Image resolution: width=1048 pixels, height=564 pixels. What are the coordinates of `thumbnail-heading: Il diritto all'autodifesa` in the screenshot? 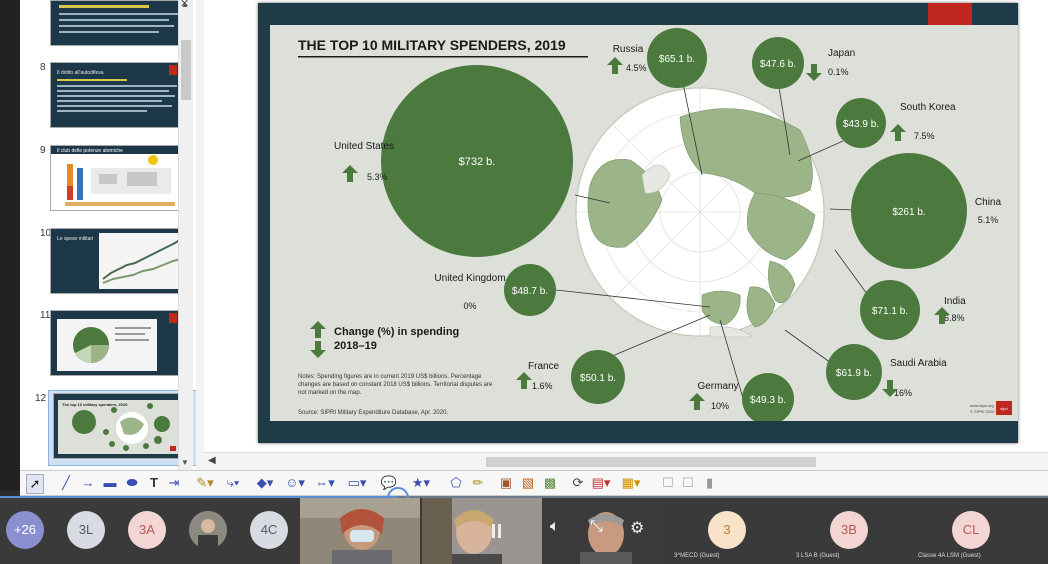 It's located at (80, 73).